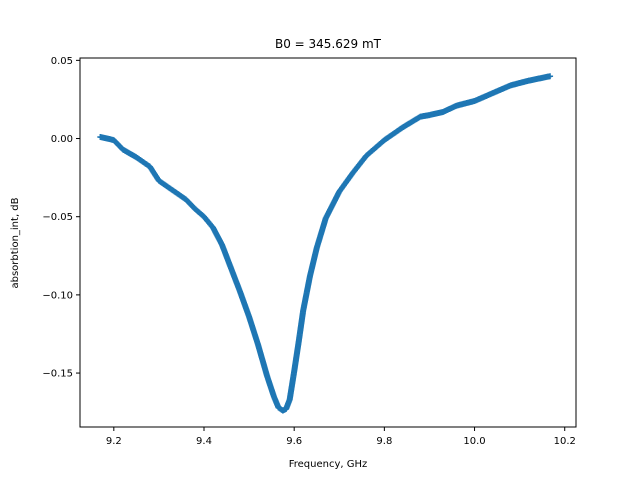 This screenshot has width=640, height=480. Describe the element at coordinates (15, 242) in the screenshot. I see `y-axis-label: absorbtion_int, dB` at that location.